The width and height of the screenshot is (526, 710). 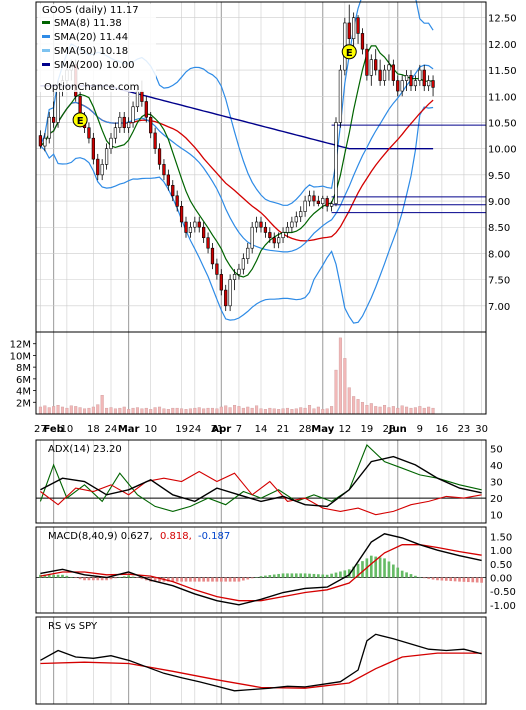 I want to click on price-axis-tick-label: 7.50, so click(x=499, y=281).